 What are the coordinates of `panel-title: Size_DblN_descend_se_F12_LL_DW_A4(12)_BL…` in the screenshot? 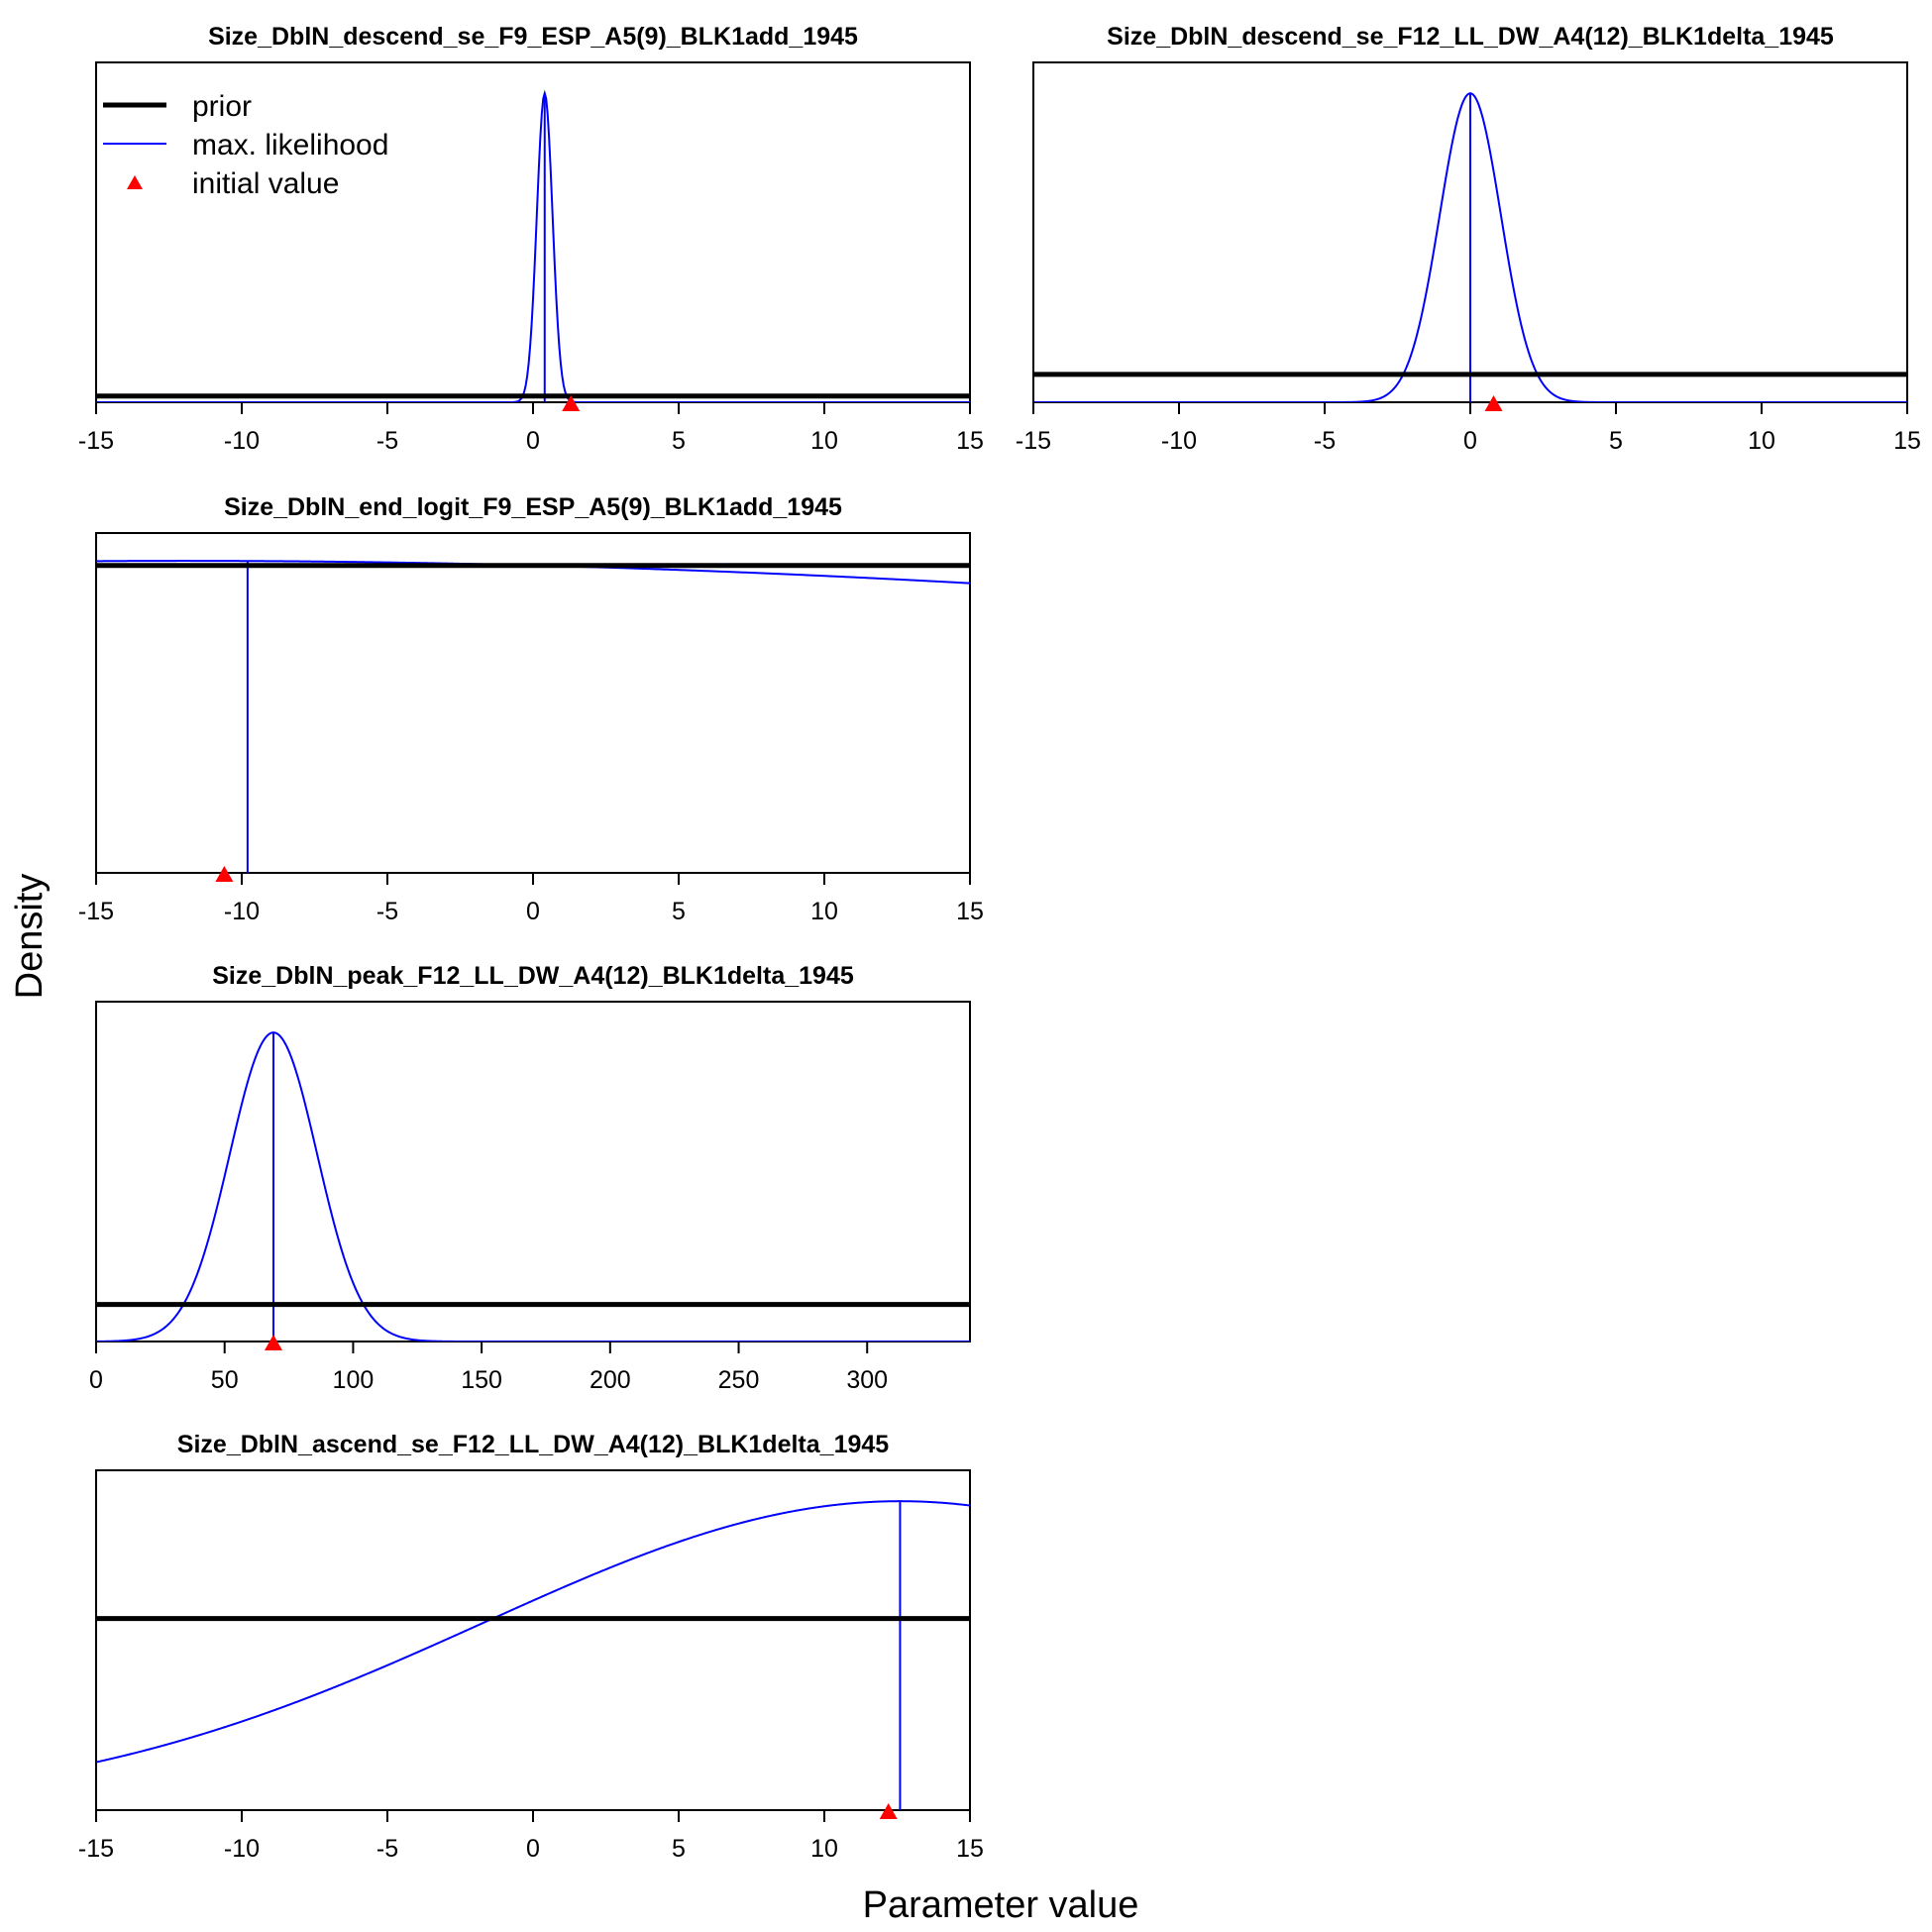 It's located at (1470, 37).